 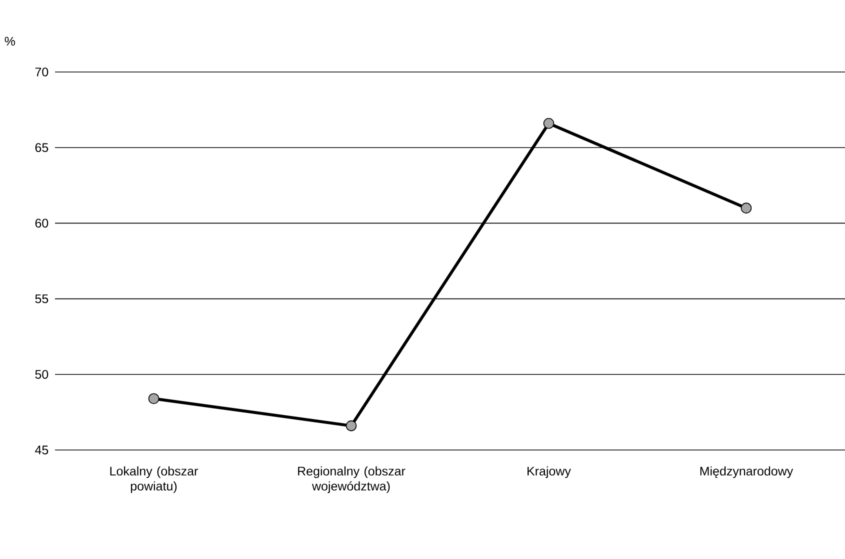 I want to click on x-tick-label: Krajowy, so click(x=549, y=472).